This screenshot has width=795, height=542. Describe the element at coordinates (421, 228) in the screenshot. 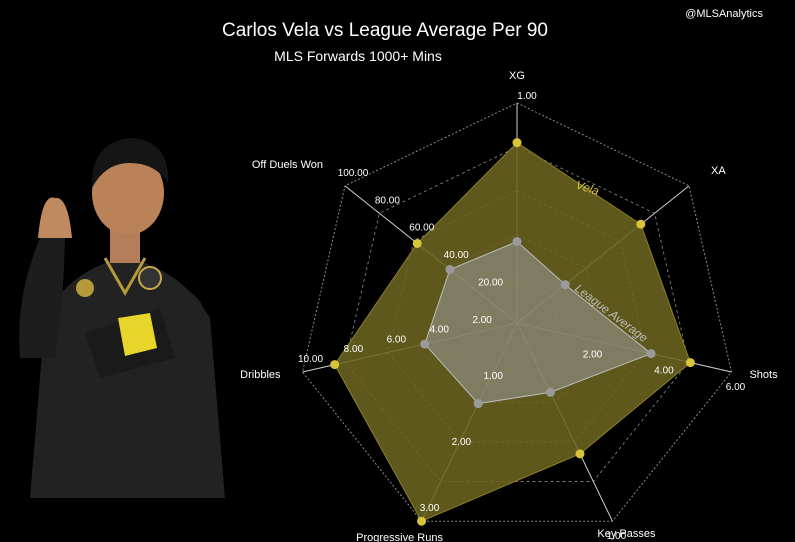

I see `tick-label-6-2: 60.00` at that location.